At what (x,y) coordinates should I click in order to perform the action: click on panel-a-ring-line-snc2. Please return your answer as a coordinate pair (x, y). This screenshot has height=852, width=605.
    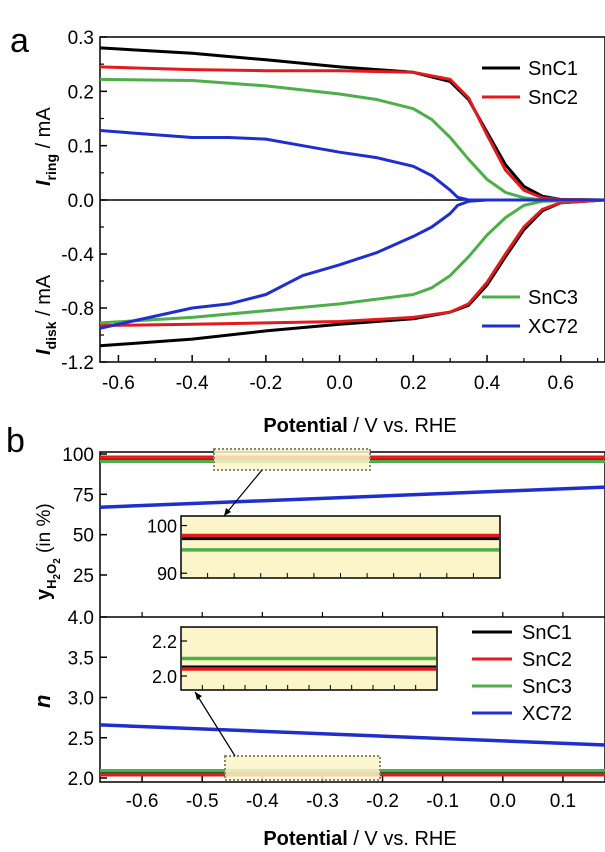
    Looking at the image, I should click on (352, 133).